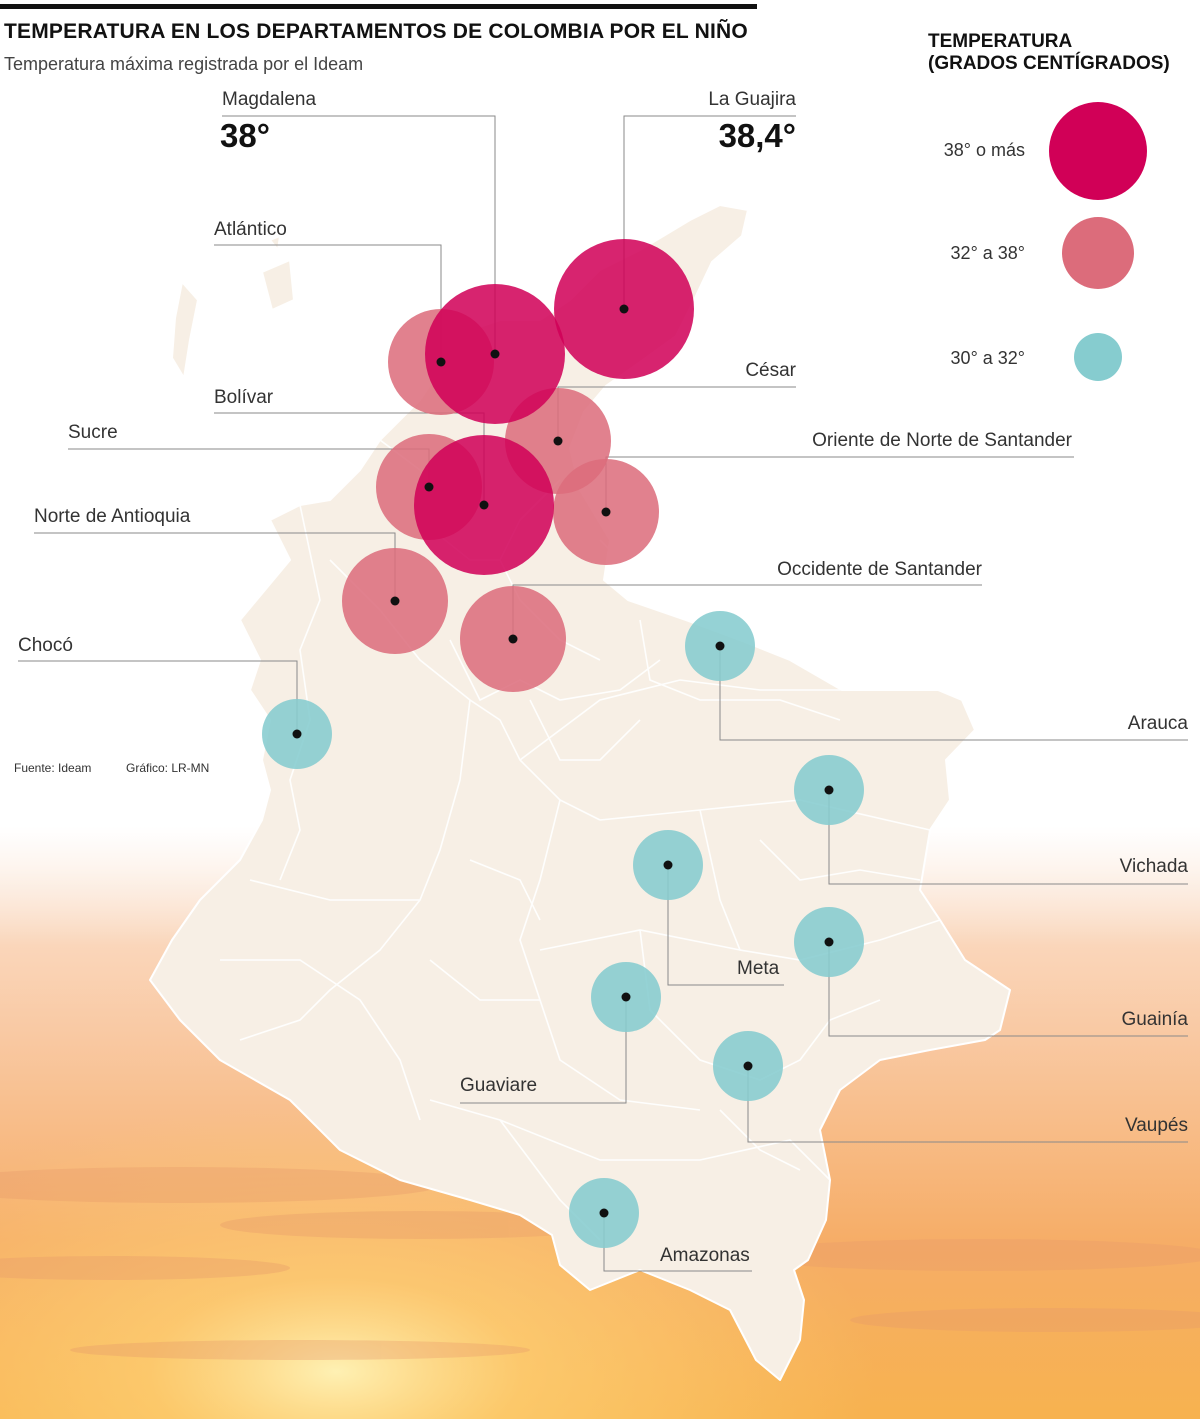 The width and height of the screenshot is (1200, 1419). What do you see at coordinates (987, 358) in the screenshot?
I see `legend-label-mild: 30° a 32°` at bounding box center [987, 358].